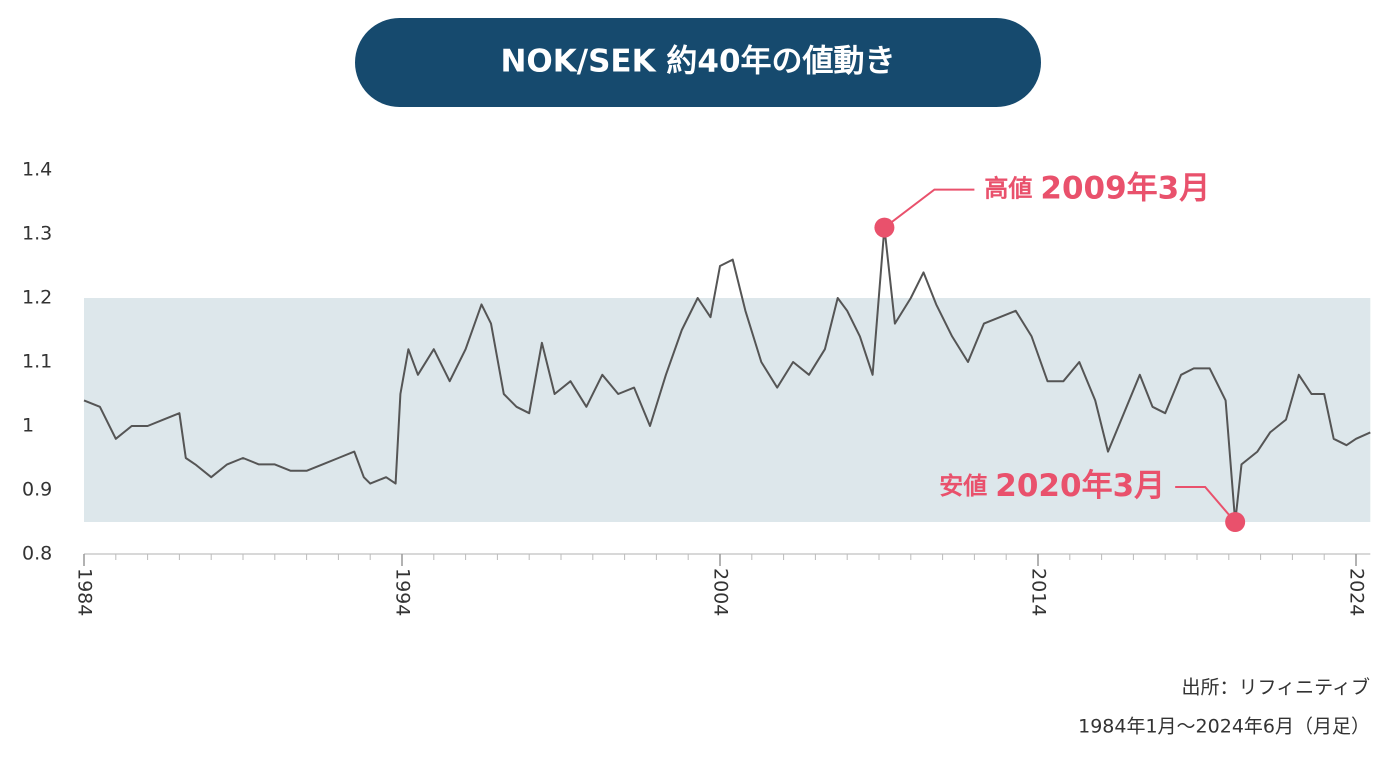 This screenshot has height=758, width=1396. What do you see at coordinates (1276, 687) in the screenshot?
I see `source: 出所：リフィニティブ` at bounding box center [1276, 687].